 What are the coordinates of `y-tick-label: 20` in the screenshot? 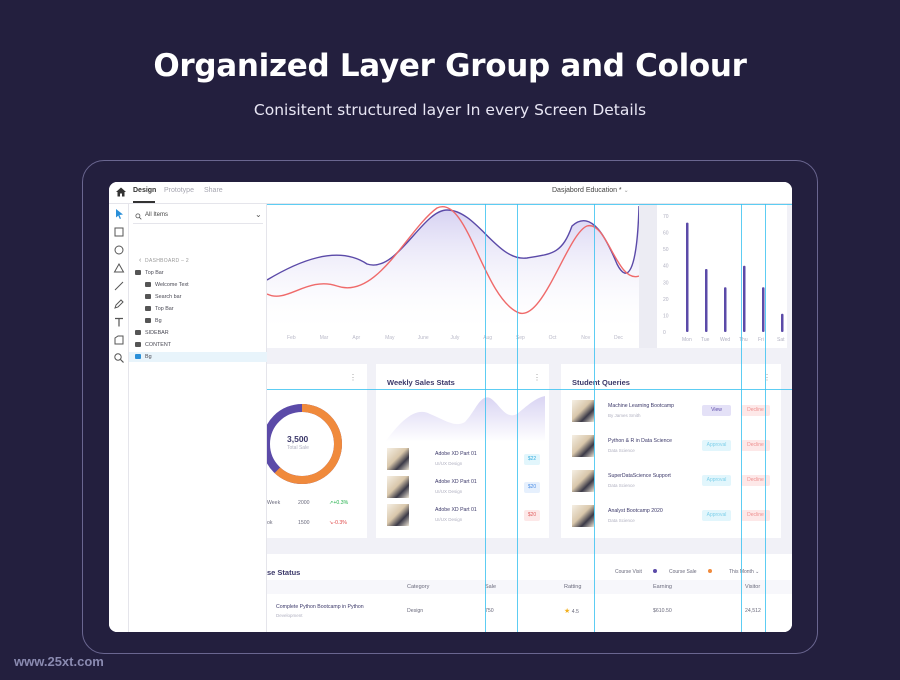 It's located at (666, 300).